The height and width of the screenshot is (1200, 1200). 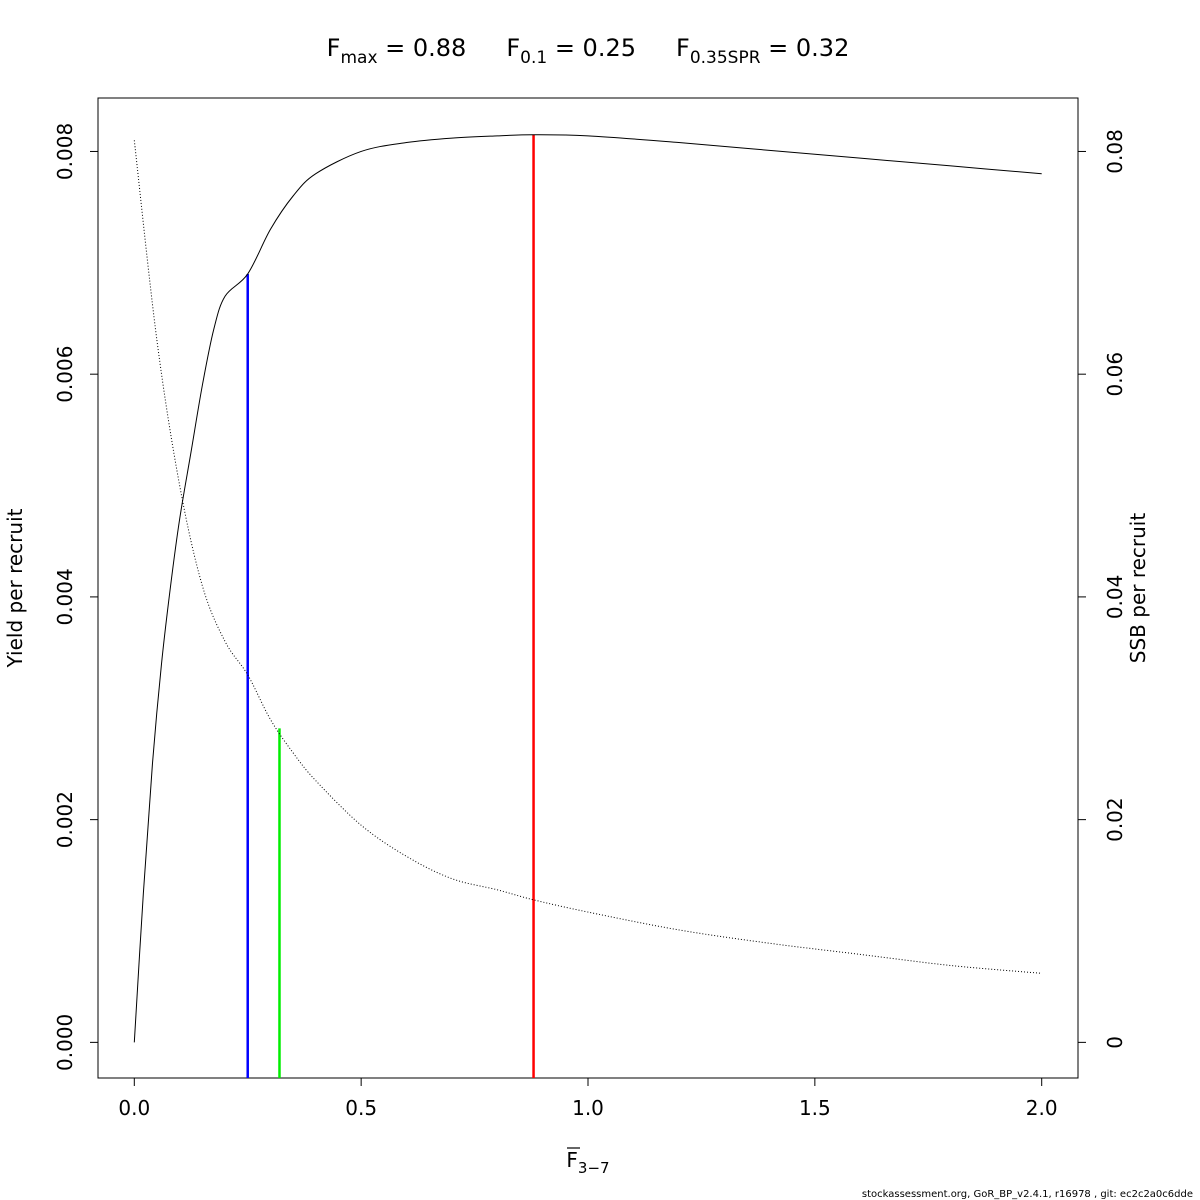 I want to click on y-right-tick-label: 0.04, so click(x=1115, y=597).